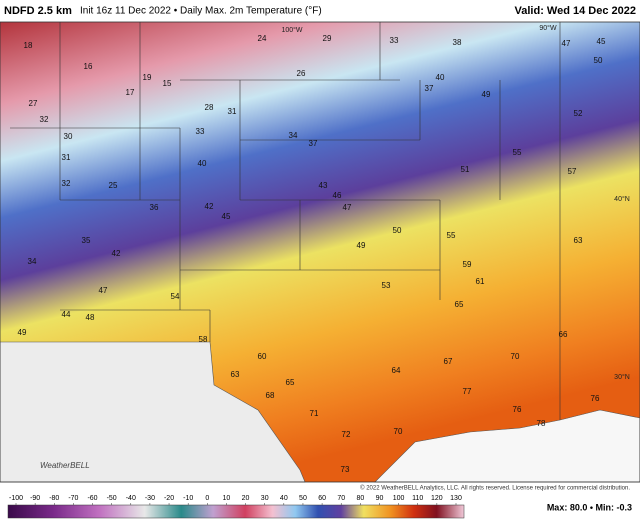 This screenshot has height=526, width=640. Describe the element at coordinates (360, 498) in the screenshot. I see `colorbar-tick-label: 80` at that location.